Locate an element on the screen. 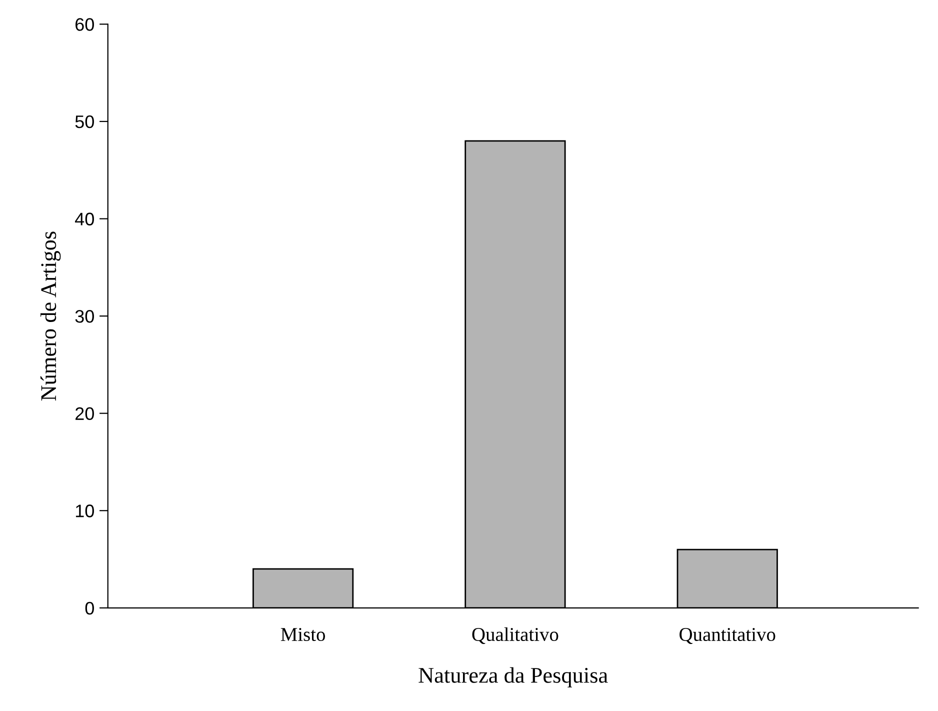 Image resolution: width=938 pixels, height=711 pixels. y-tick-label: 50 is located at coordinates (84, 121).